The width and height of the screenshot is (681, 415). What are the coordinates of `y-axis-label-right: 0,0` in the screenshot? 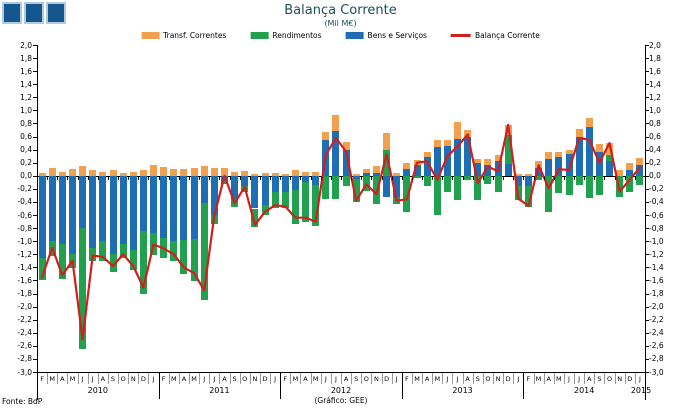 It's located at (655, 176).